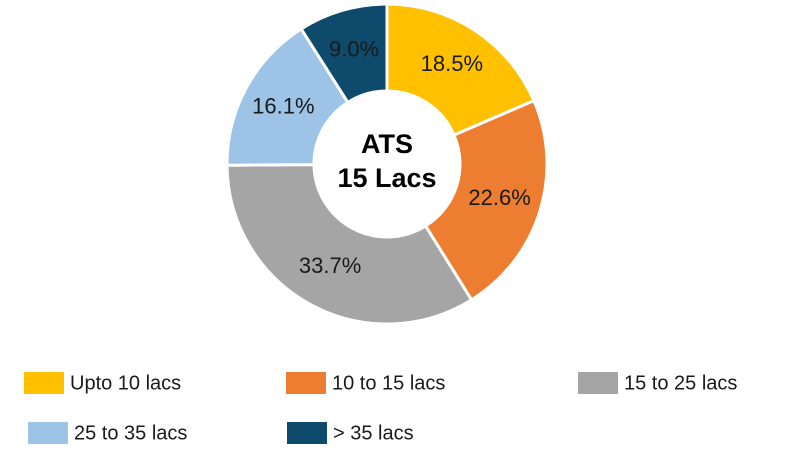  What do you see at coordinates (452, 63) in the screenshot?
I see `data-label: 18.5%` at bounding box center [452, 63].